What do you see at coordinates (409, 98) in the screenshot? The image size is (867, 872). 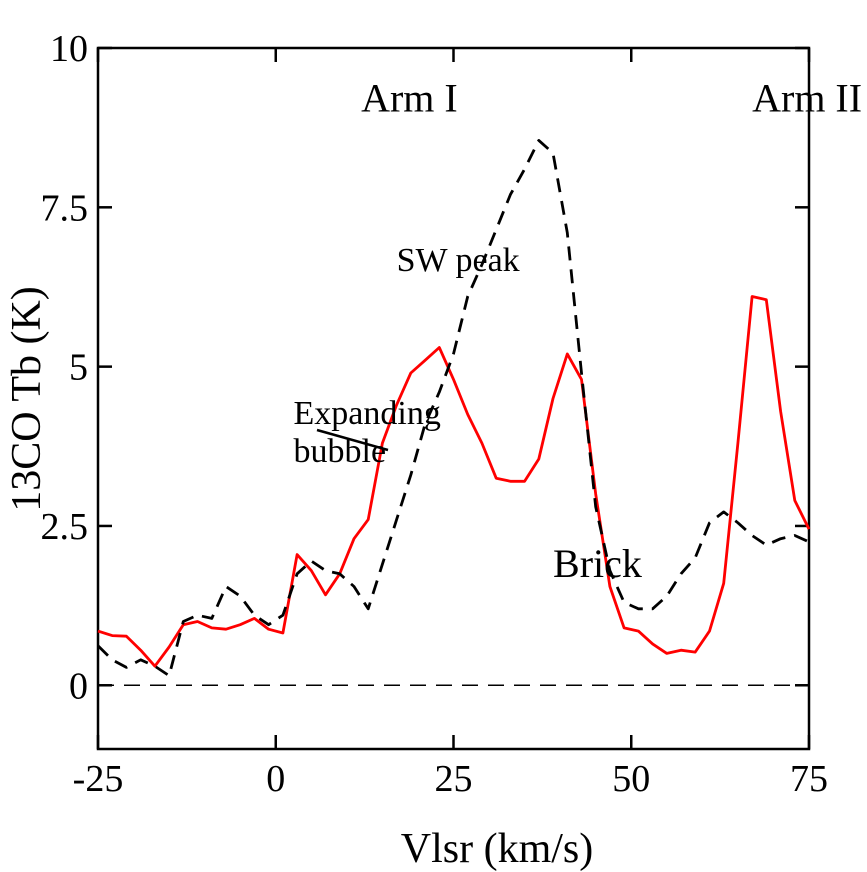 I see `annotation-arm1: Arm I` at bounding box center [409, 98].